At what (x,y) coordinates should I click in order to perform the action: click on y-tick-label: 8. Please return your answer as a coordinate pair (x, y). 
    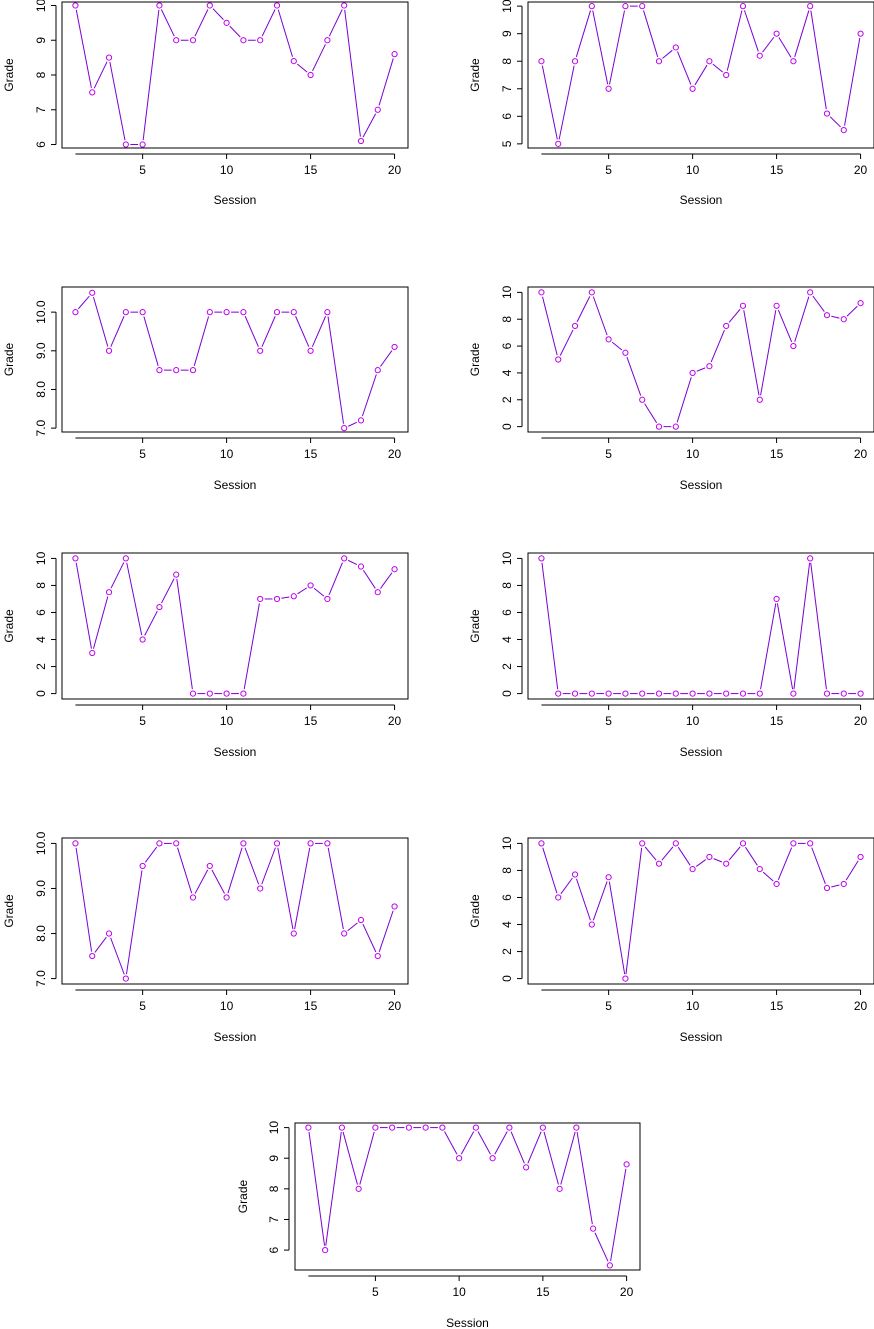
    Looking at the image, I should click on (41, 585).